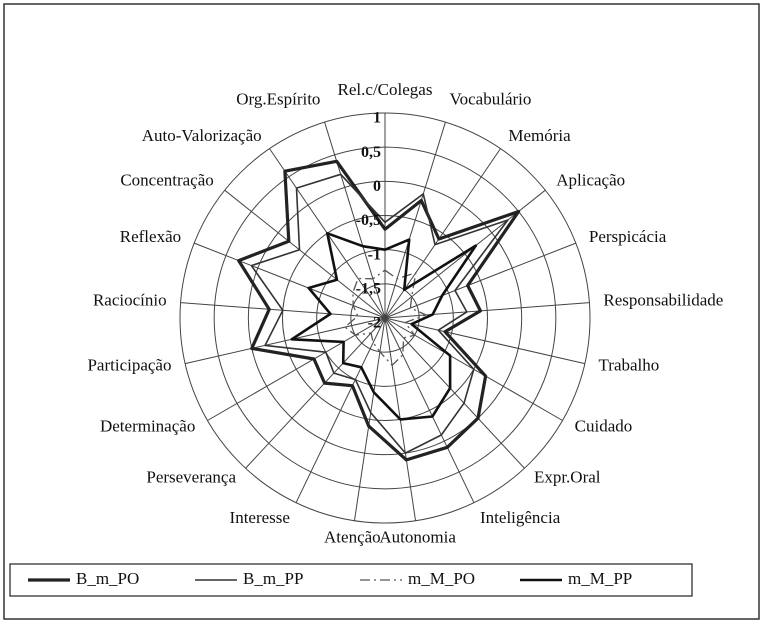 The height and width of the screenshot is (629, 764). Describe the element at coordinates (150, 236) in the screenshot. I see `category-label: Reflexão` at that location.